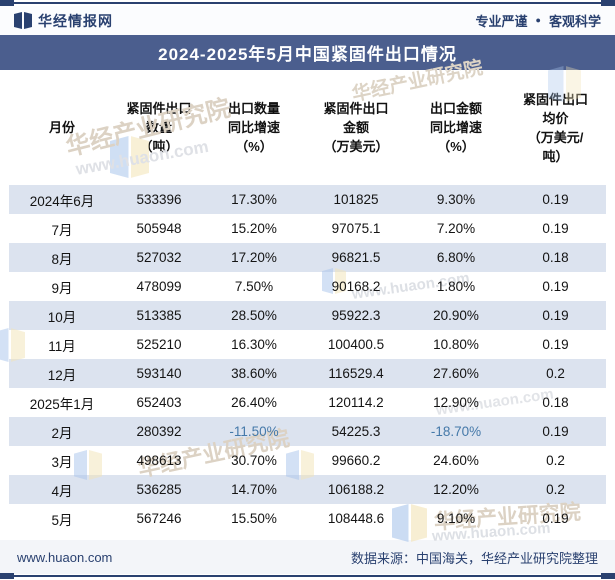  What do you see at coordinates (307, 373) in the screenshot?
I see `table-row: 12月 593140 38.60% 116529.4 27.60% 0.2` at bounding box center [307, 373].